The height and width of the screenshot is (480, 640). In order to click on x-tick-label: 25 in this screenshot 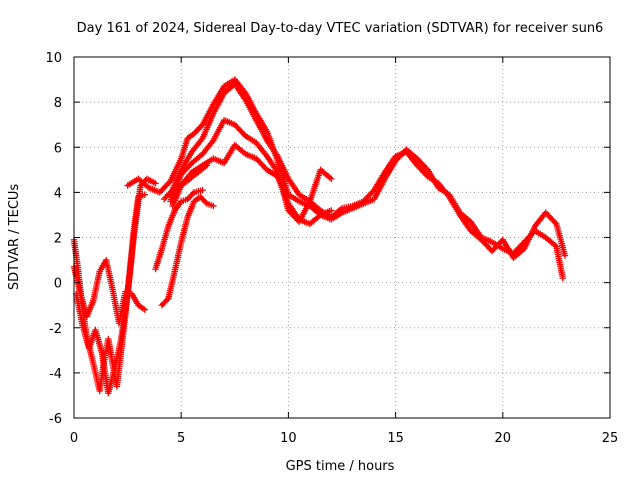, I will do `click(610, 438)`.